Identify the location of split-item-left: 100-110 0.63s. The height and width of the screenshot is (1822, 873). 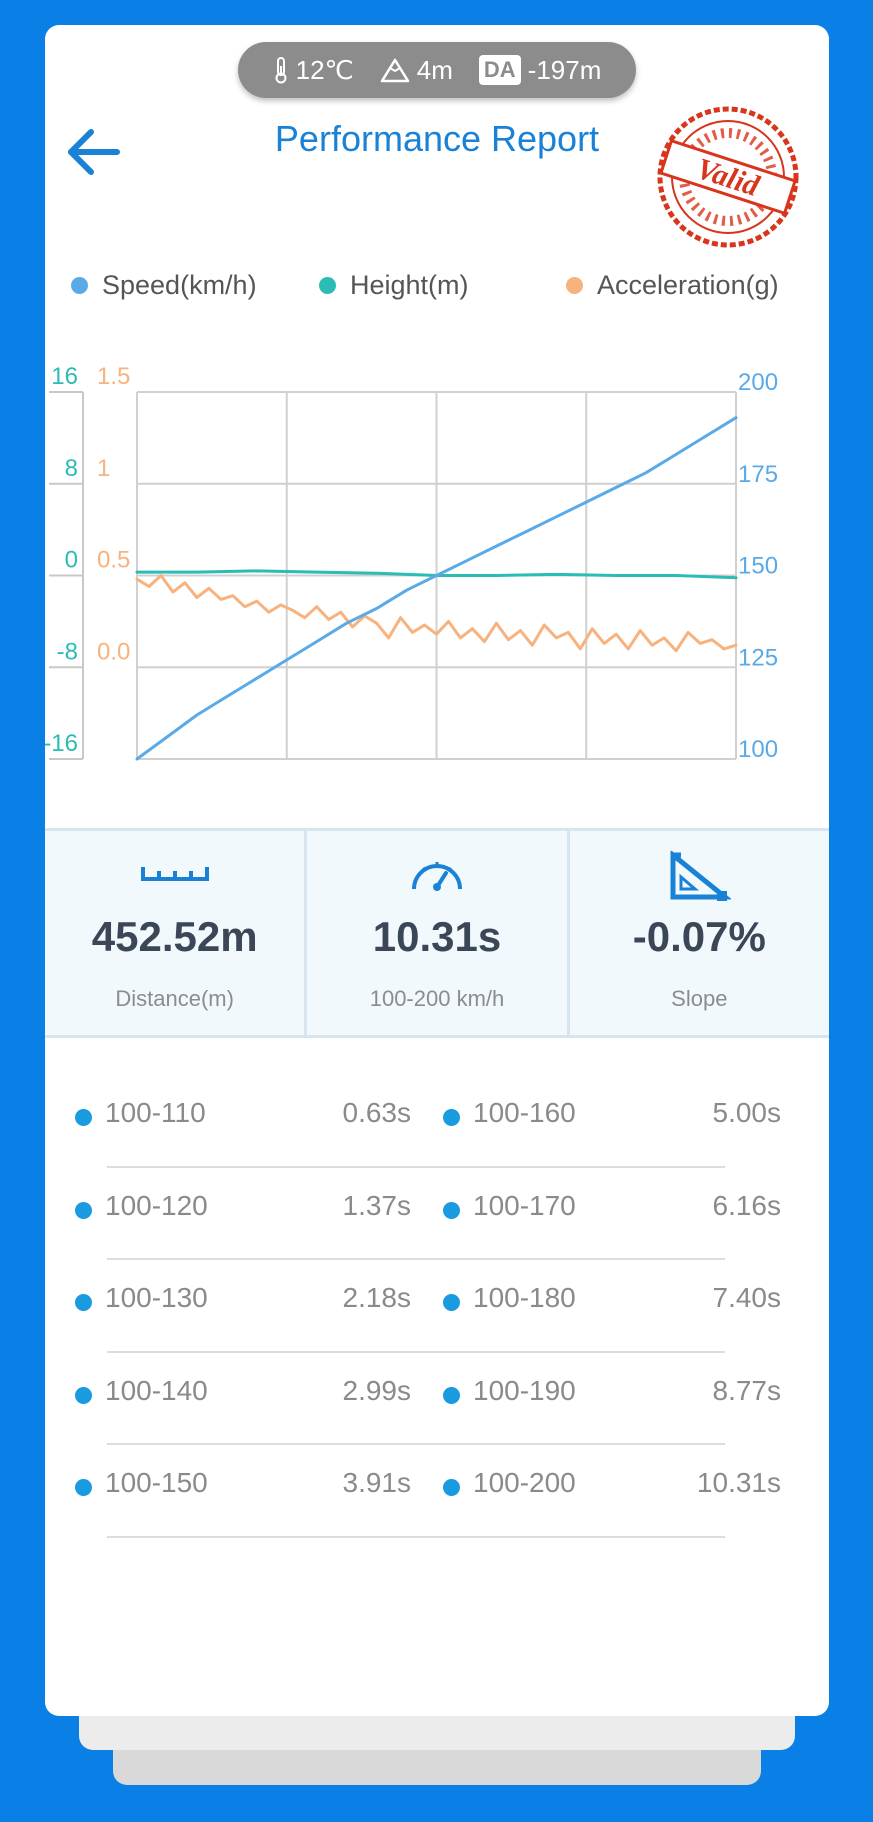
(243, 1117).